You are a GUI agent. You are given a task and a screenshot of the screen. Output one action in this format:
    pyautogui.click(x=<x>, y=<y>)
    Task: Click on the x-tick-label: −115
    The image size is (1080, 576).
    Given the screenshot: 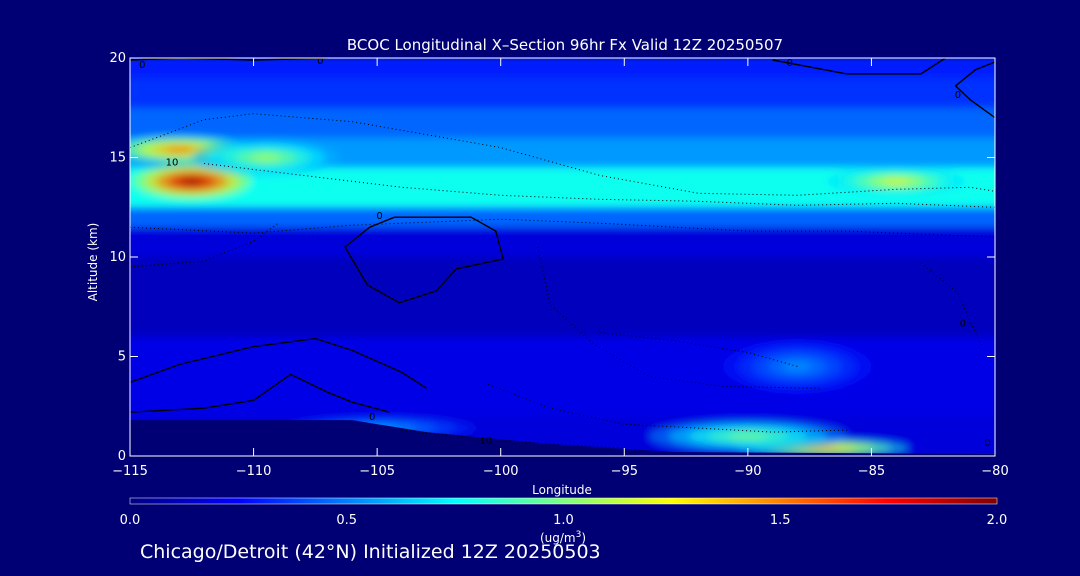 What is the action you would take?
    pyautogui.click(x=130, y=471)
    